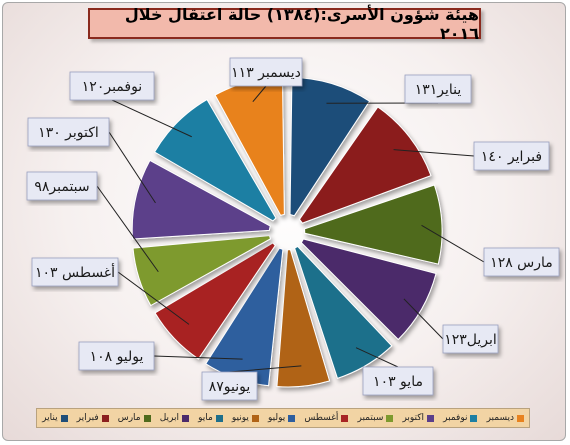 Image resolution: width=570 pixels, height=445 pixels. I want to click on legend-item-3: مارس, so click(134, 418).